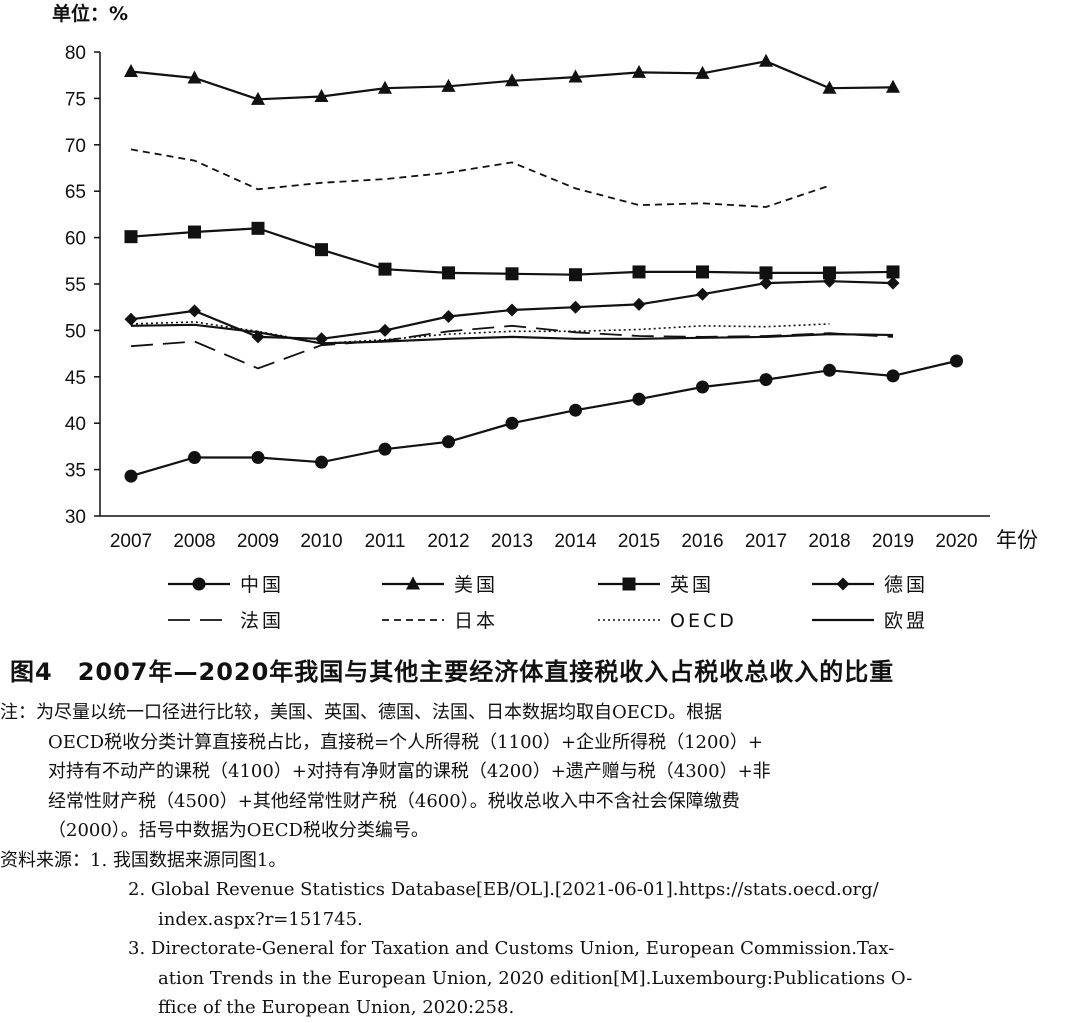 The width and height of the screenshot is (1080, 1023). What do you see at coordinates (226, 621) in the screenshot?
I see `legend-item: 法国` at bounding box center [226, 621].